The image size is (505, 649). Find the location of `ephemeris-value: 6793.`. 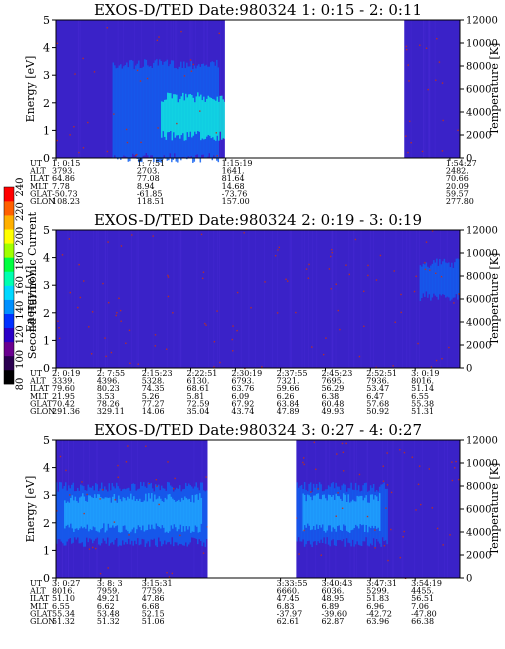

ephemeris-value: 6793. is located at coordinates (242, 381).